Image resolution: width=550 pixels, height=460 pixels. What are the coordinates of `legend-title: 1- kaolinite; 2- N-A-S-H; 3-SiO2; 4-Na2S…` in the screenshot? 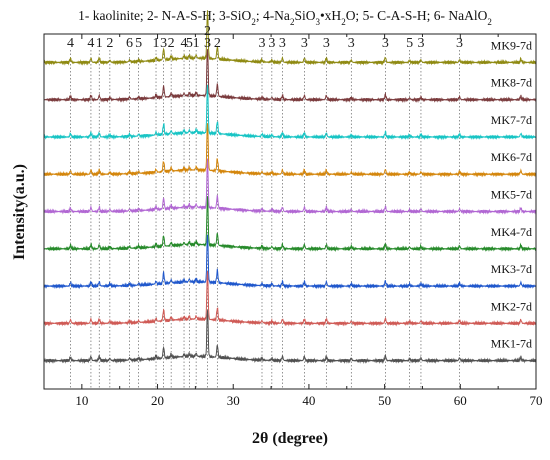 It's located at (285, 17).